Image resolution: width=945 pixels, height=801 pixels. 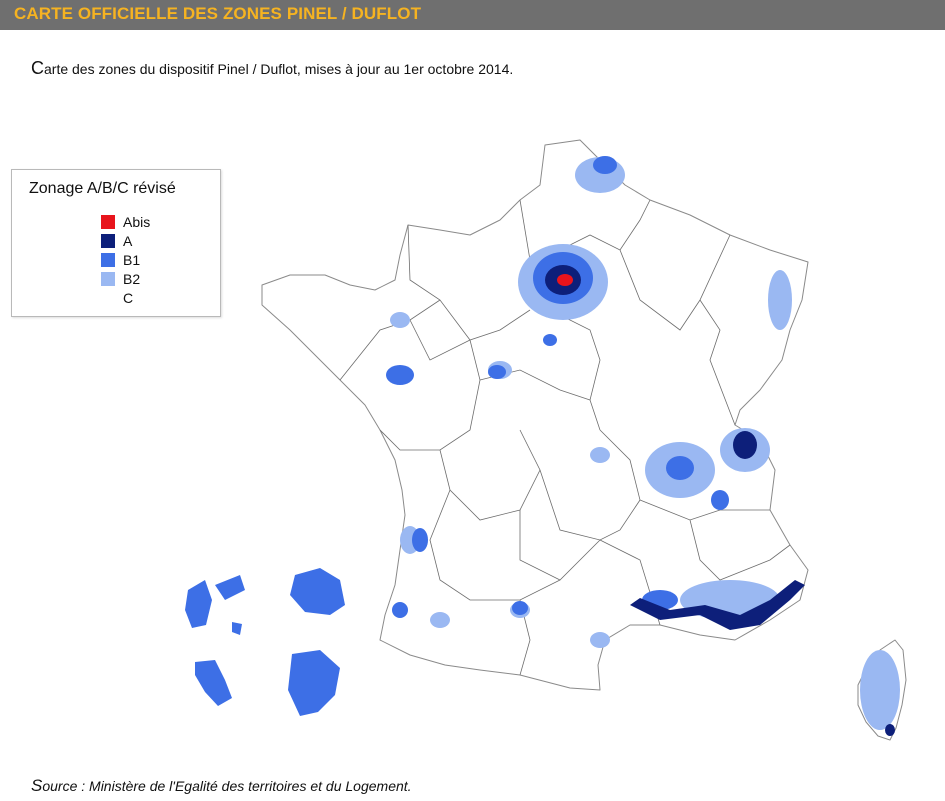 I want to click on legend-label-c: C, so click(x=128, y=298).